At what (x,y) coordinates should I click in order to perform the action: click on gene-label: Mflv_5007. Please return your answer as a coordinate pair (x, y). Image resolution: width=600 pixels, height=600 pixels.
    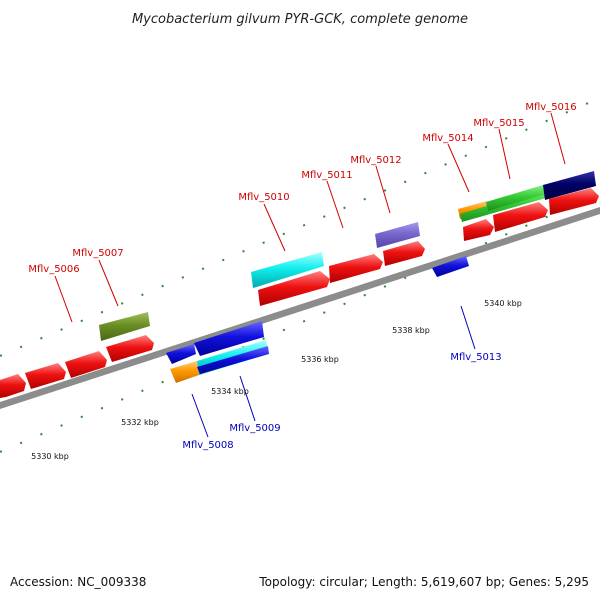
    Looking at the image, I should click on (97, 253).